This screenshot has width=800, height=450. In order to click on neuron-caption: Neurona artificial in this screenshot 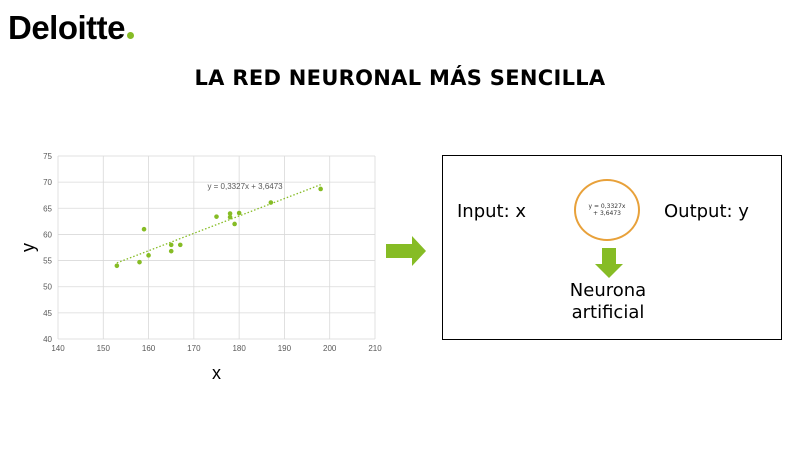, I will do `click(608, 301)`.